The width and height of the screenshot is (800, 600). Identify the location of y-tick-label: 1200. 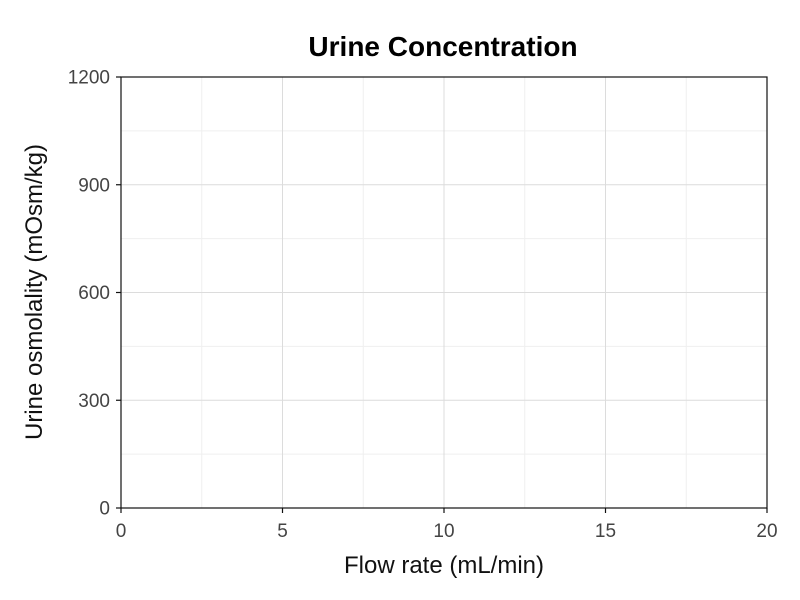
(89, 78).